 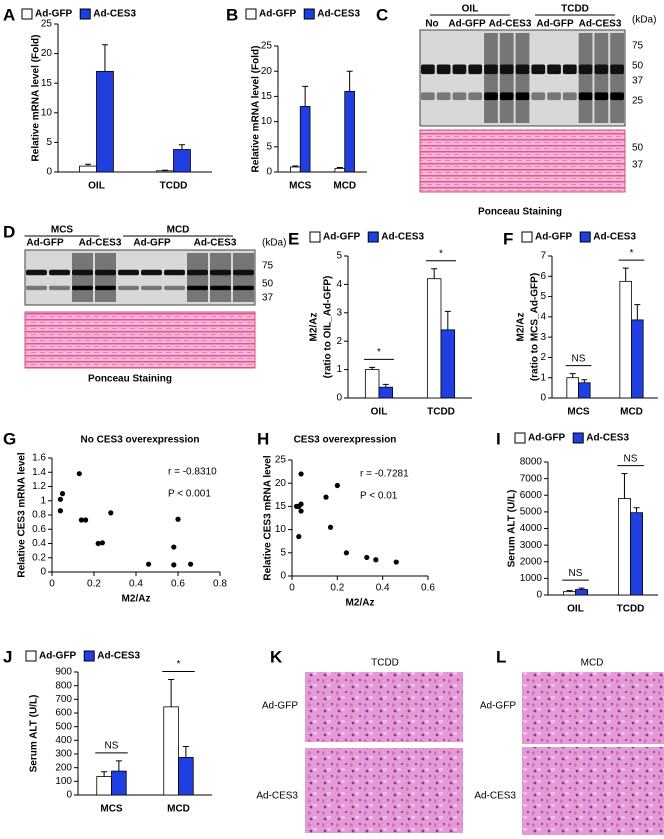 I want to click on y-tick-label: 1000, so click(x=531, y=578).